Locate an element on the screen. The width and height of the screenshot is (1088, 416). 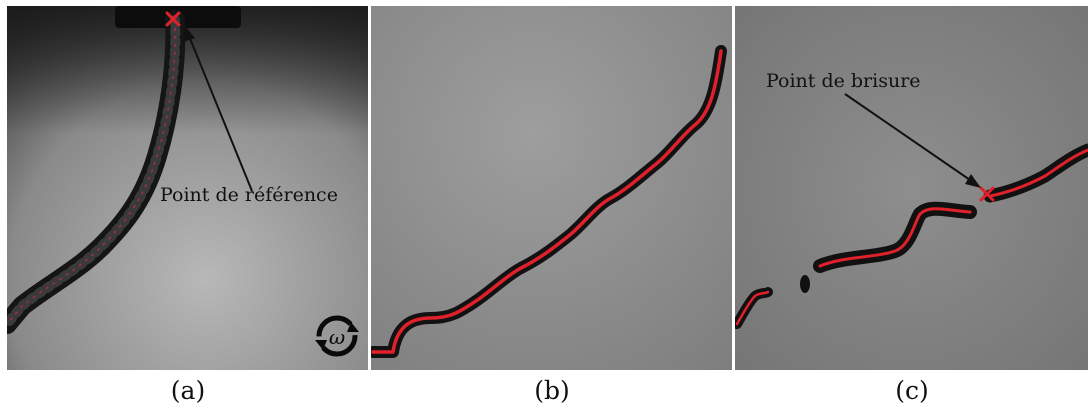
svg-text: ω is located at coordinates (337, 337).